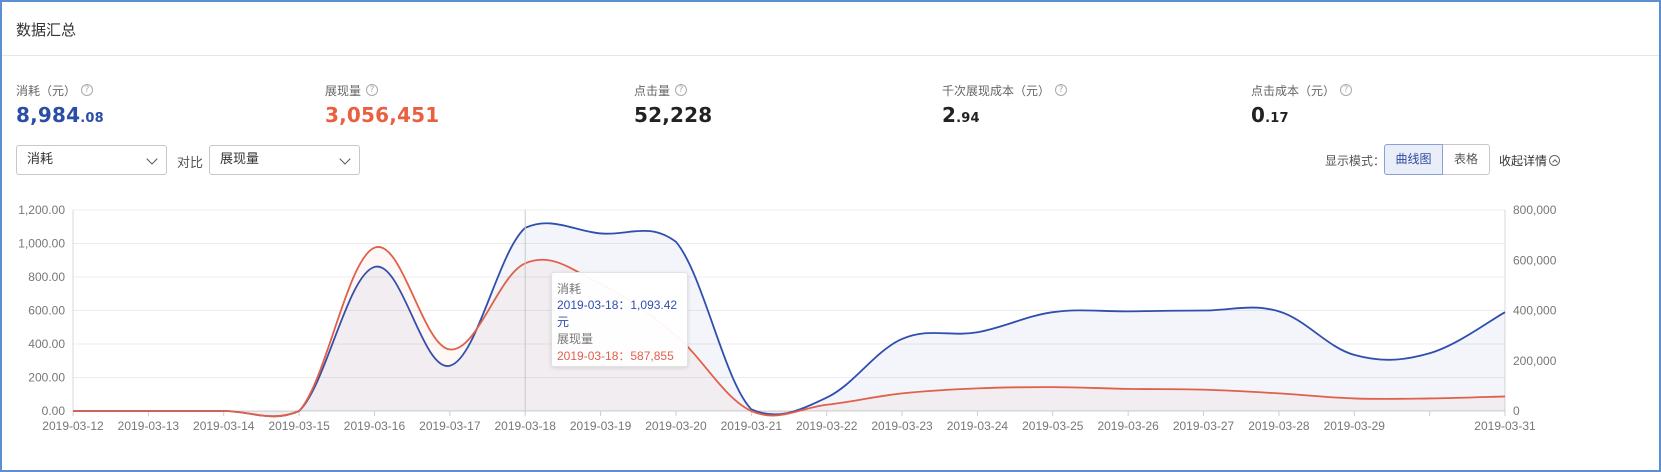  What do you see at coordinates (40, 159) in the screenshot?
I see `metric1-select-value: 消耗` at bounding box center [40, 159].